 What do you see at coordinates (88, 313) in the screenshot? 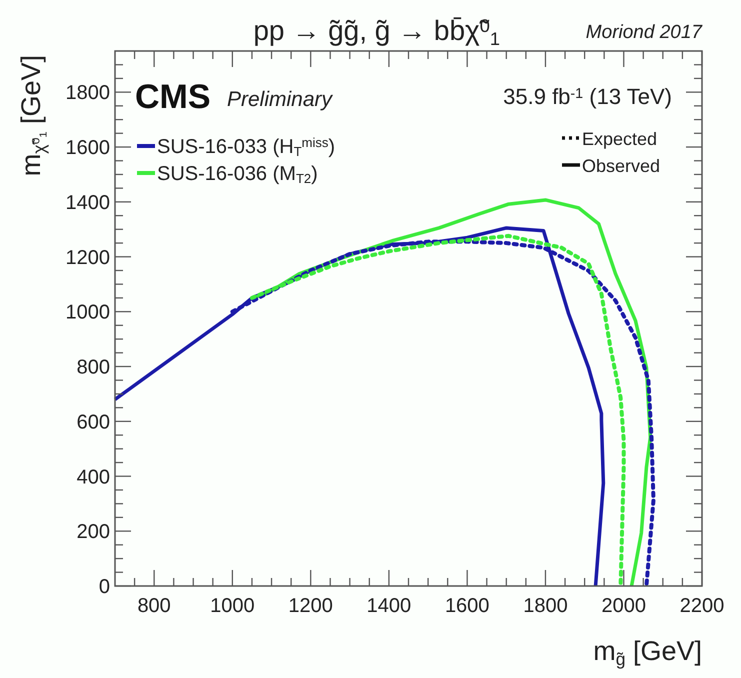
I see `y-tick-label: 1000` at bounding box center [88, 313].